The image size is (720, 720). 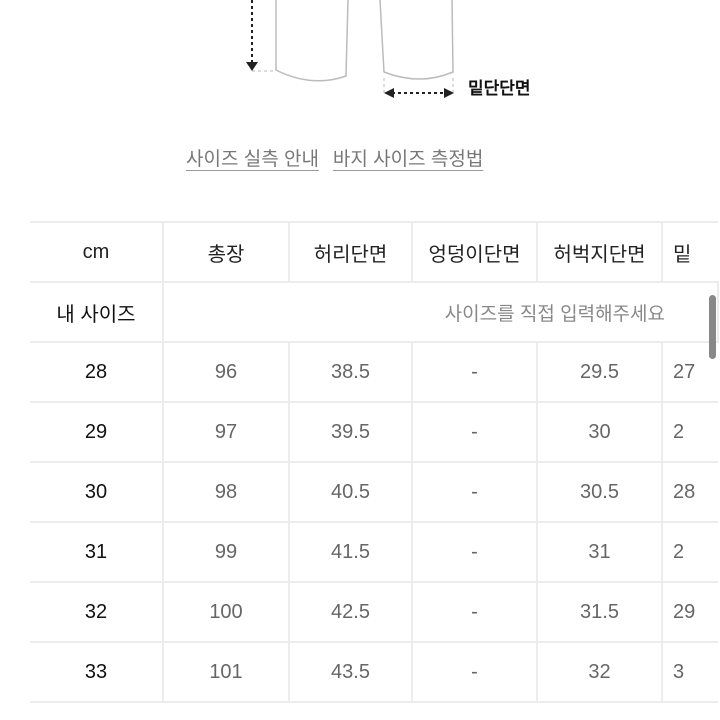 I want to click on value-cell: 27, so click(x=689, y=372).